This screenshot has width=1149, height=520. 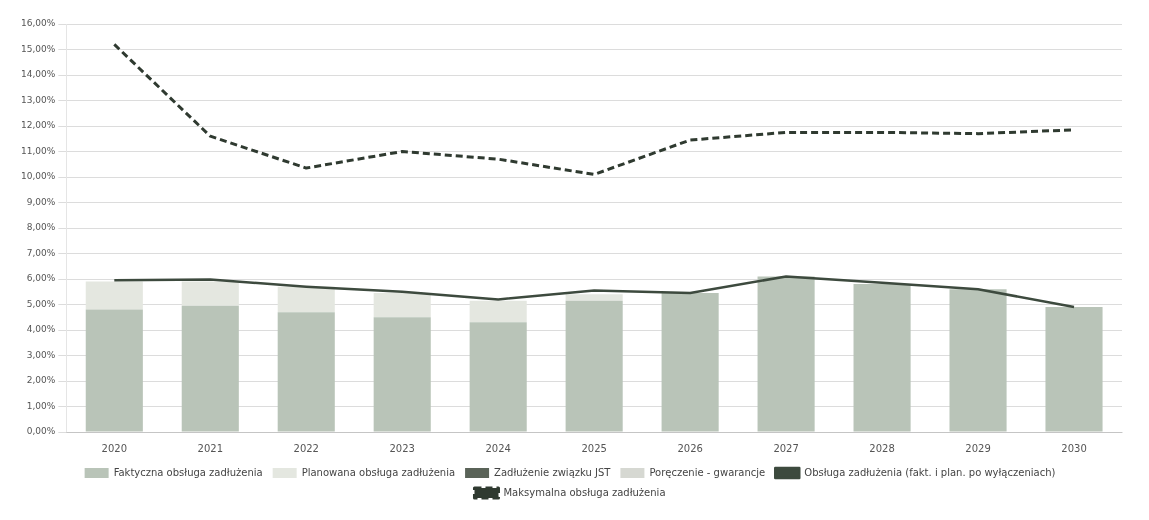 What do you see at coordinates (41, 227) in the screenshot?
I see `y-tick-label: 8,00%` at bounding box center [41, 227].